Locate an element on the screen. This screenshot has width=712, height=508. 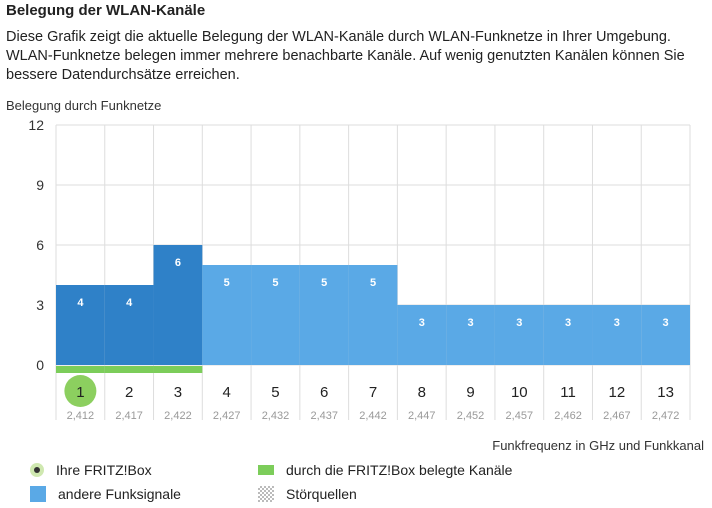
x-axis-label: Funkfrequenz in GHz und Funkkanal is located at coordinates (598, 445).